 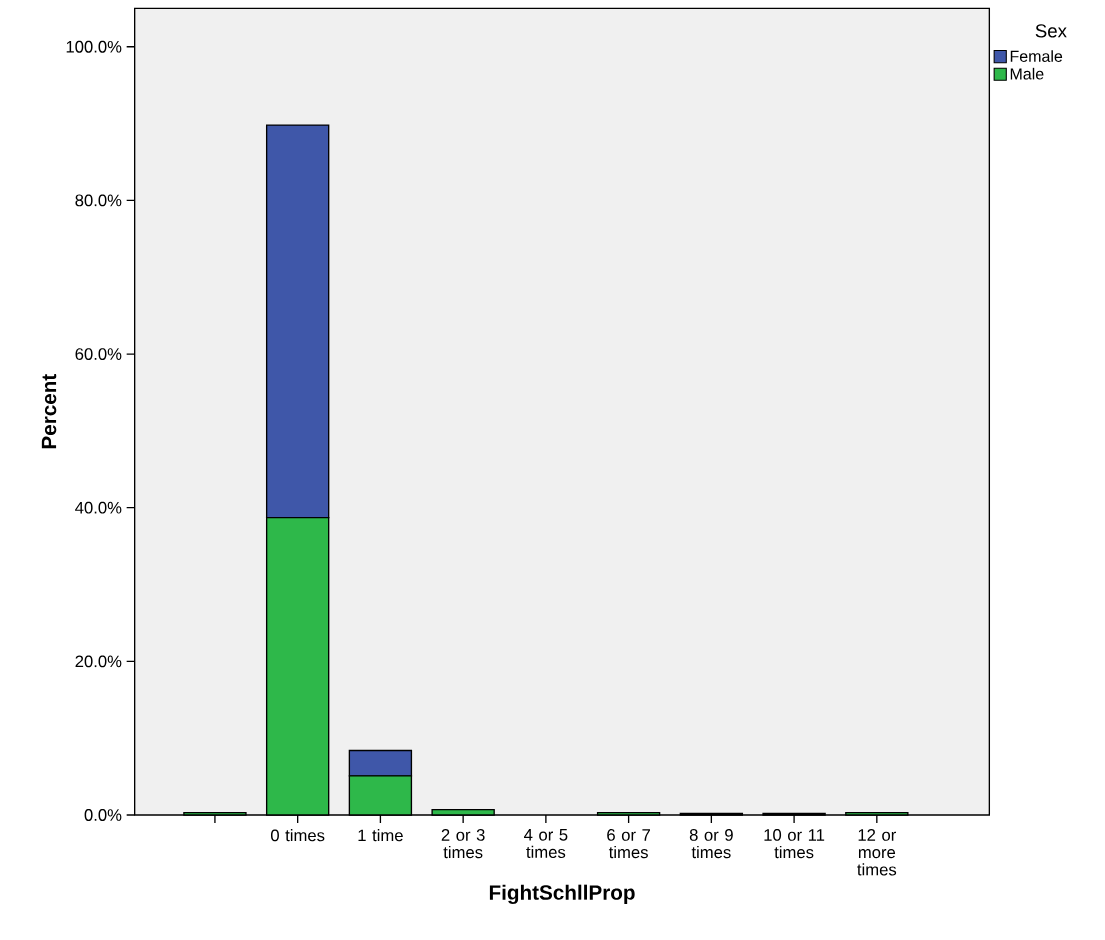 What do you see at coordinates (711, 844) in the screenshot?
I see `x-tick-label: 8 or 9 times` at bounding box center [711, 844].